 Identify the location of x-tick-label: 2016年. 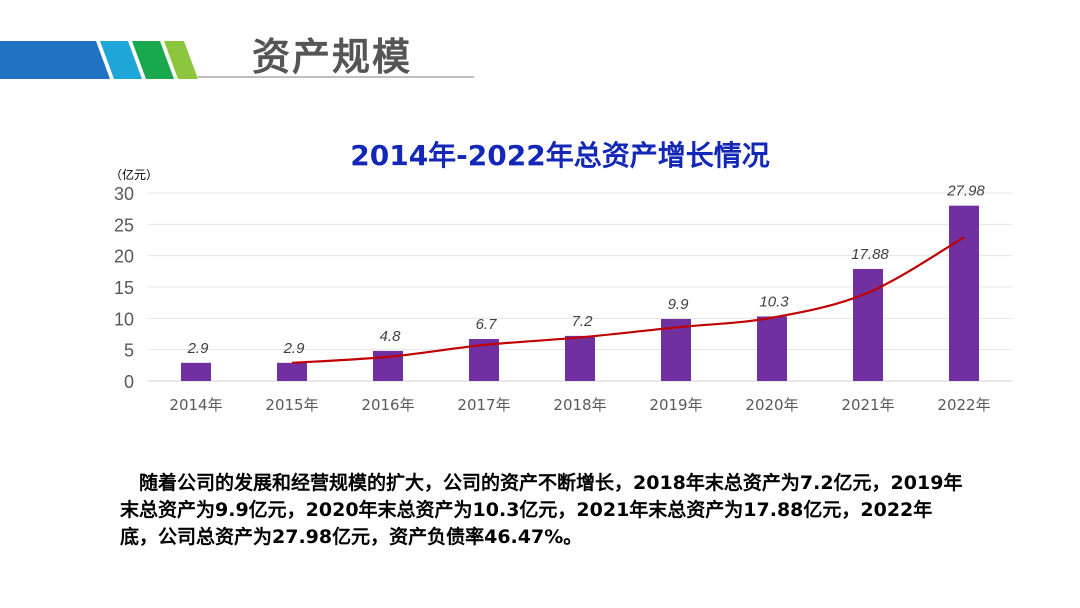
(387, 405).